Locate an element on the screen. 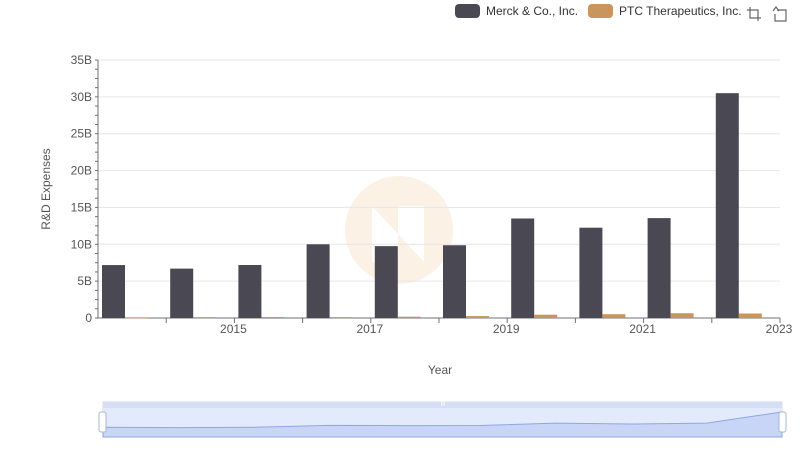 The height and width of the screenshot is (461, 800). data-zoom-slider: III is located at coordinates (442, 419).